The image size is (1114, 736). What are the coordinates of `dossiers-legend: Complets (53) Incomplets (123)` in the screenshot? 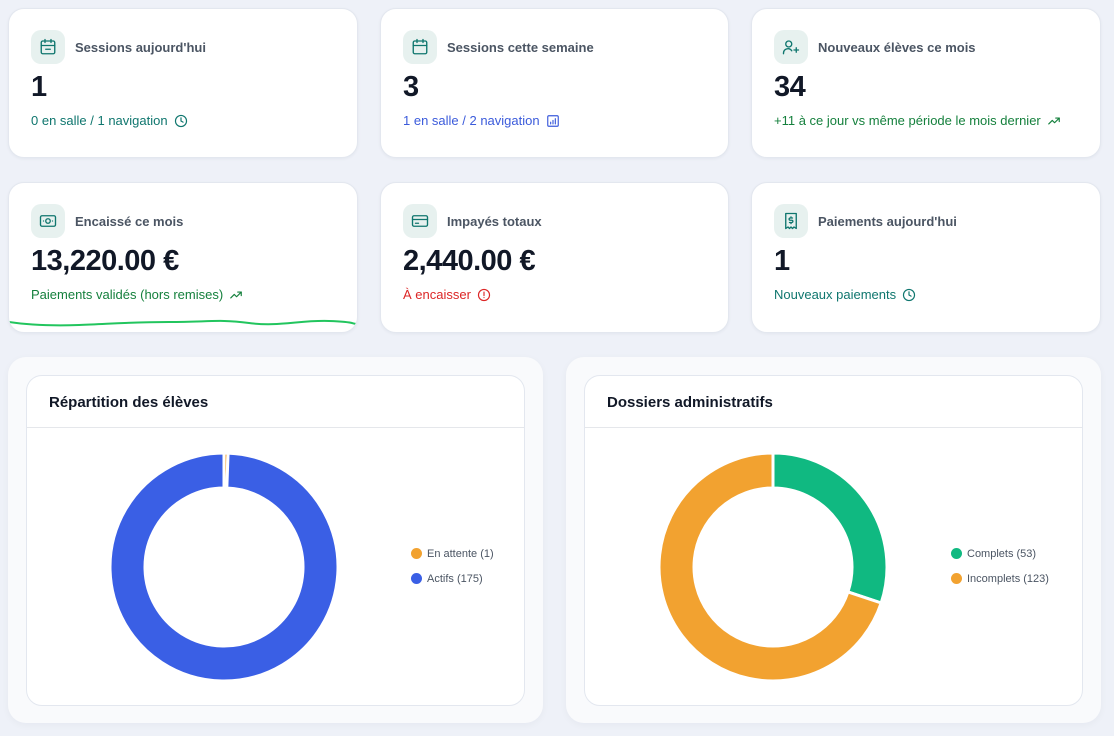 It's located at (1000, 566).